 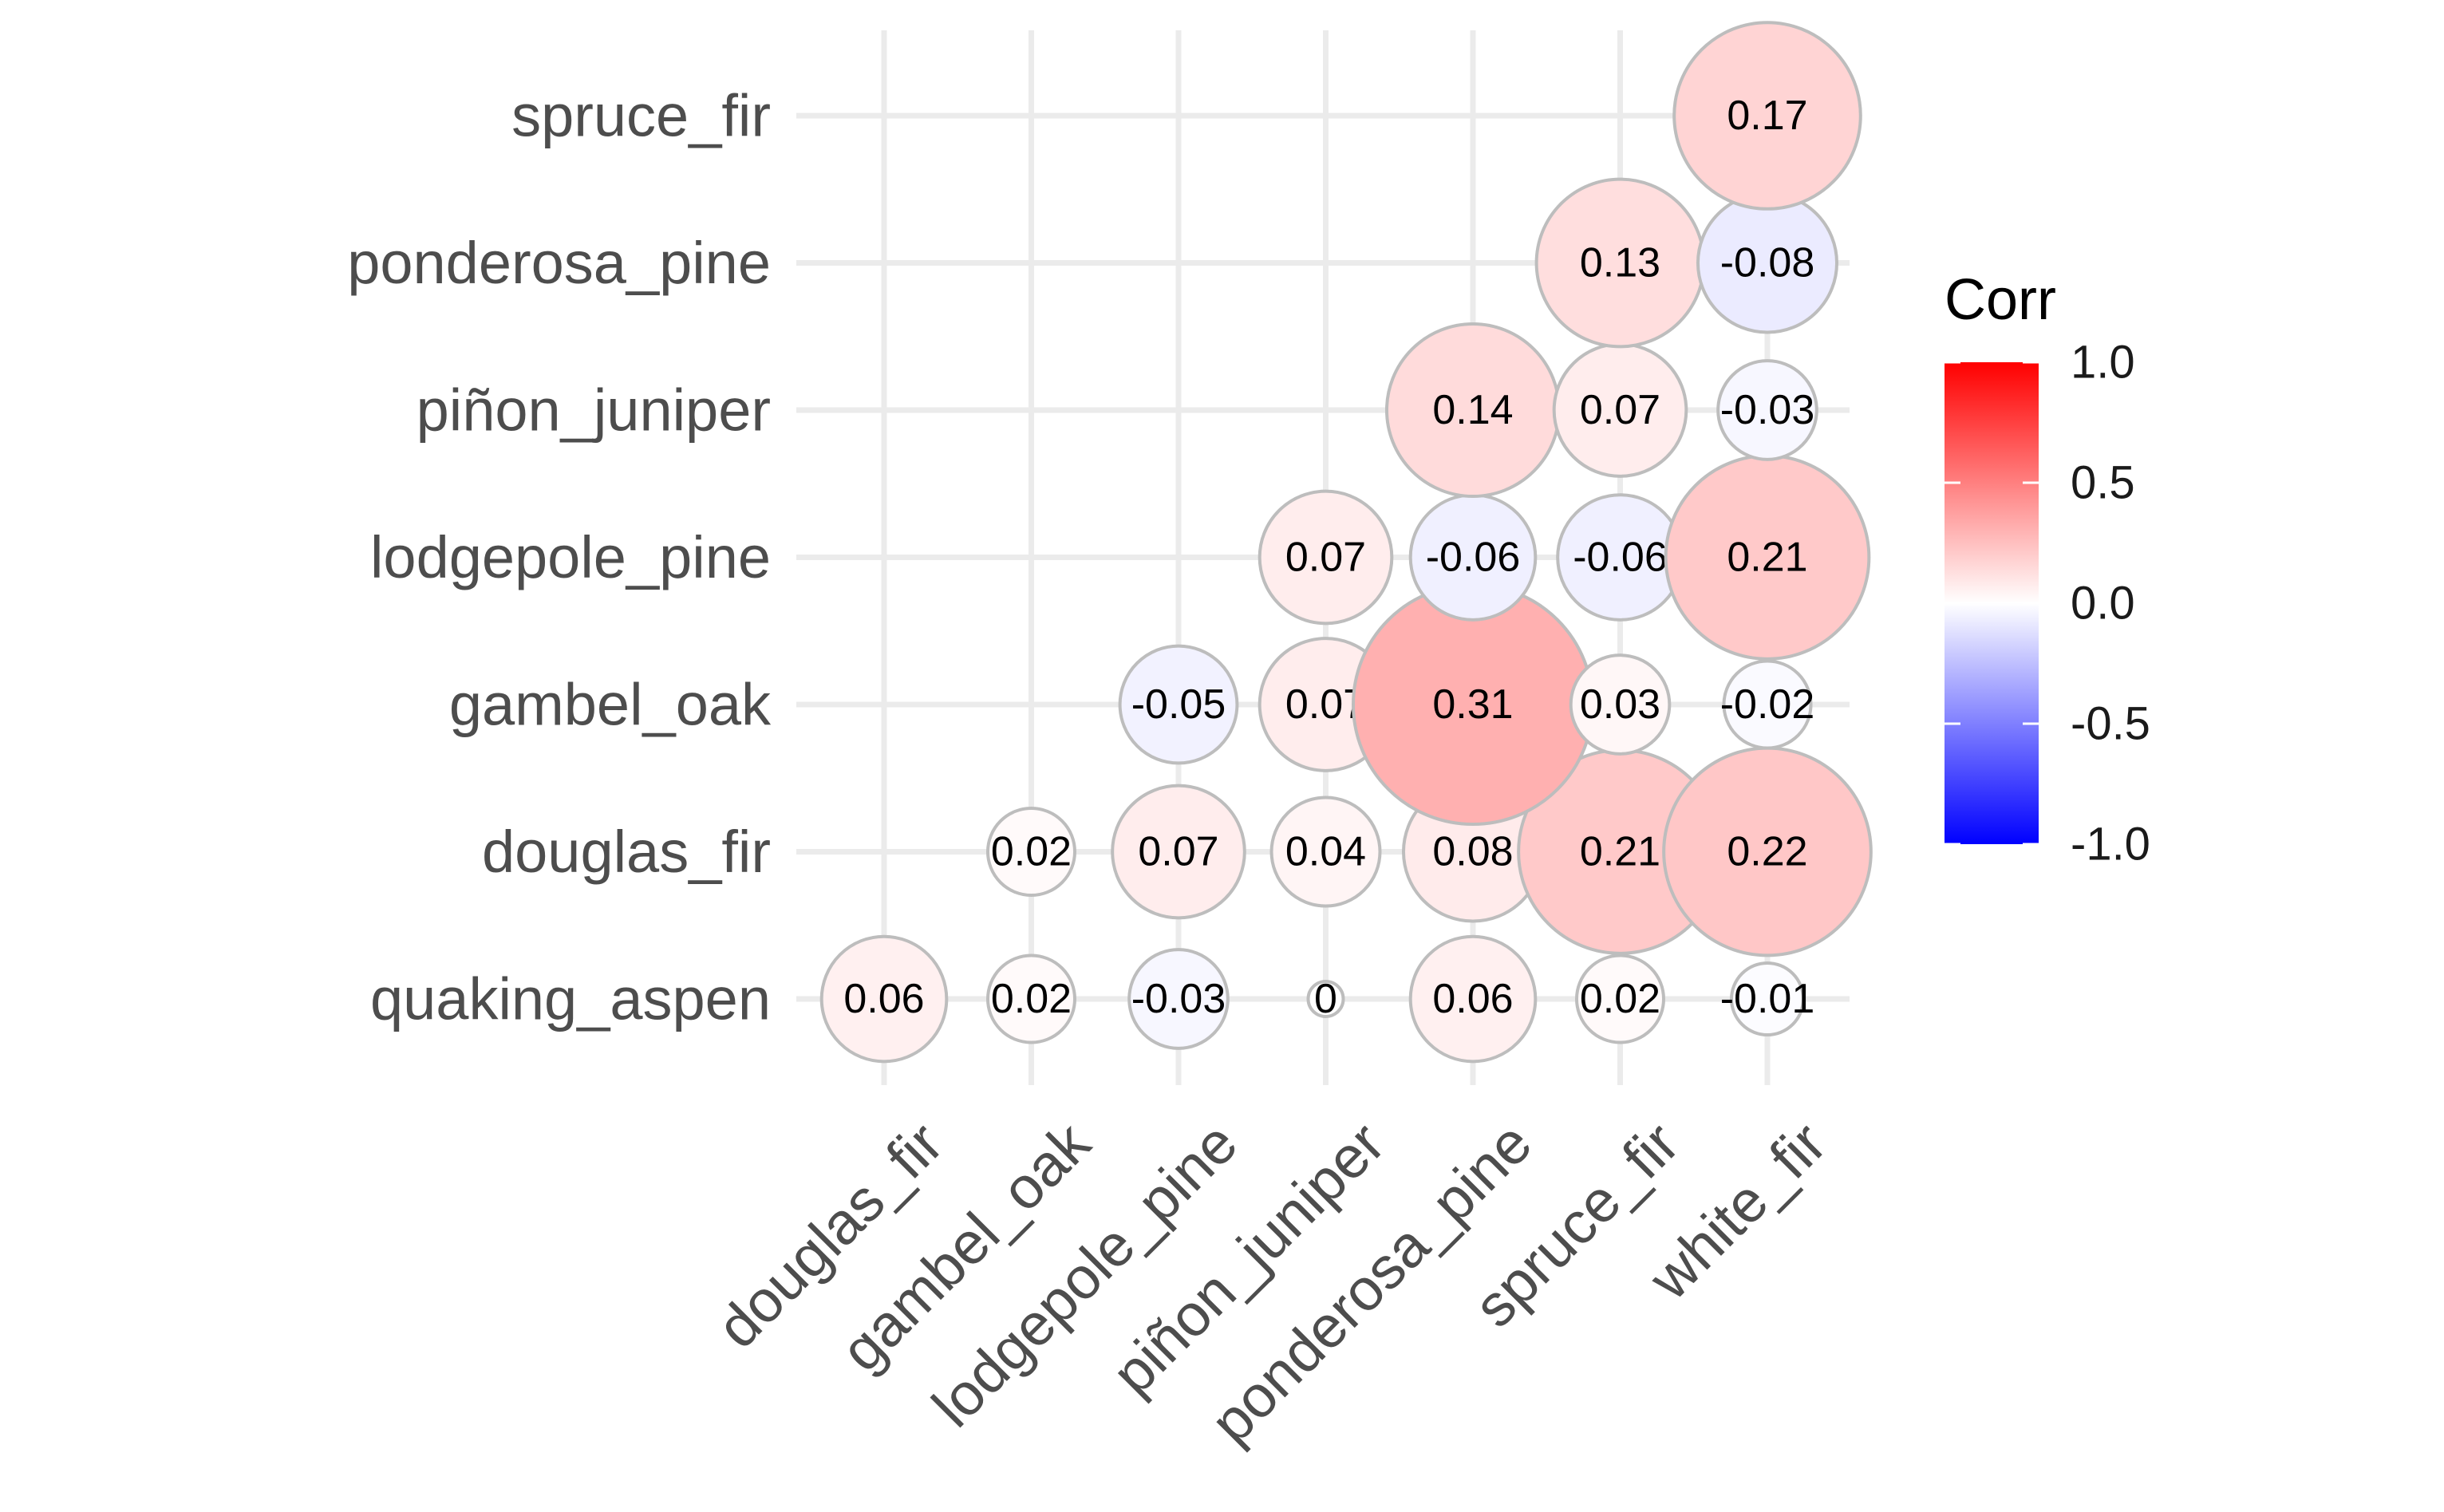 I want to click on cell-lodgepole_pine-spruce_fir: -0.06, so click(x=1620, y=557).